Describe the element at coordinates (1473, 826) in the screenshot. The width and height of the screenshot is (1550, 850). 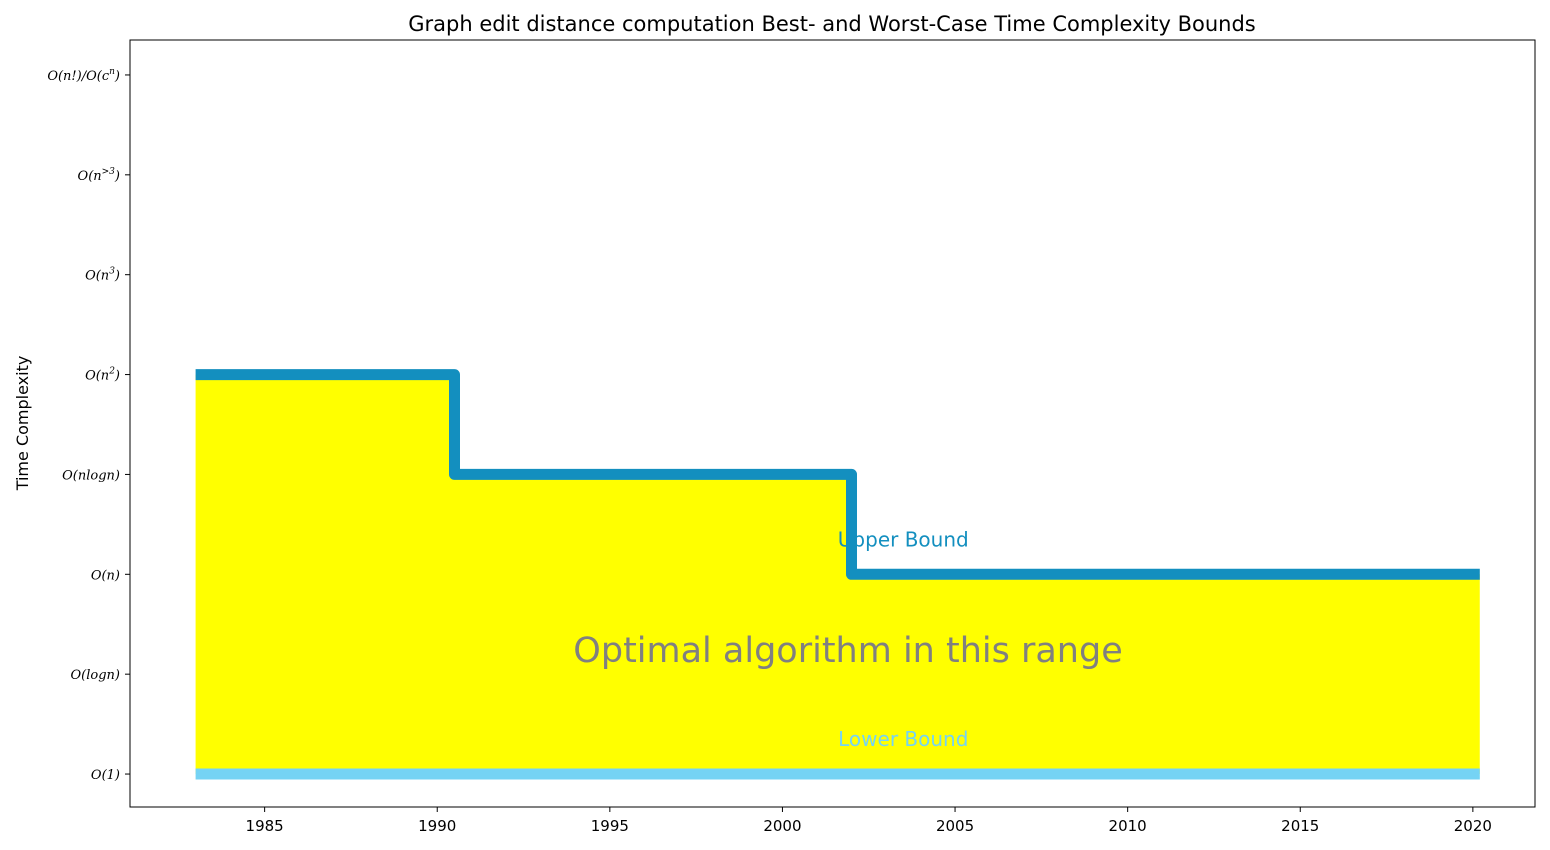
I see `x-tick-label: 2020` at that location.